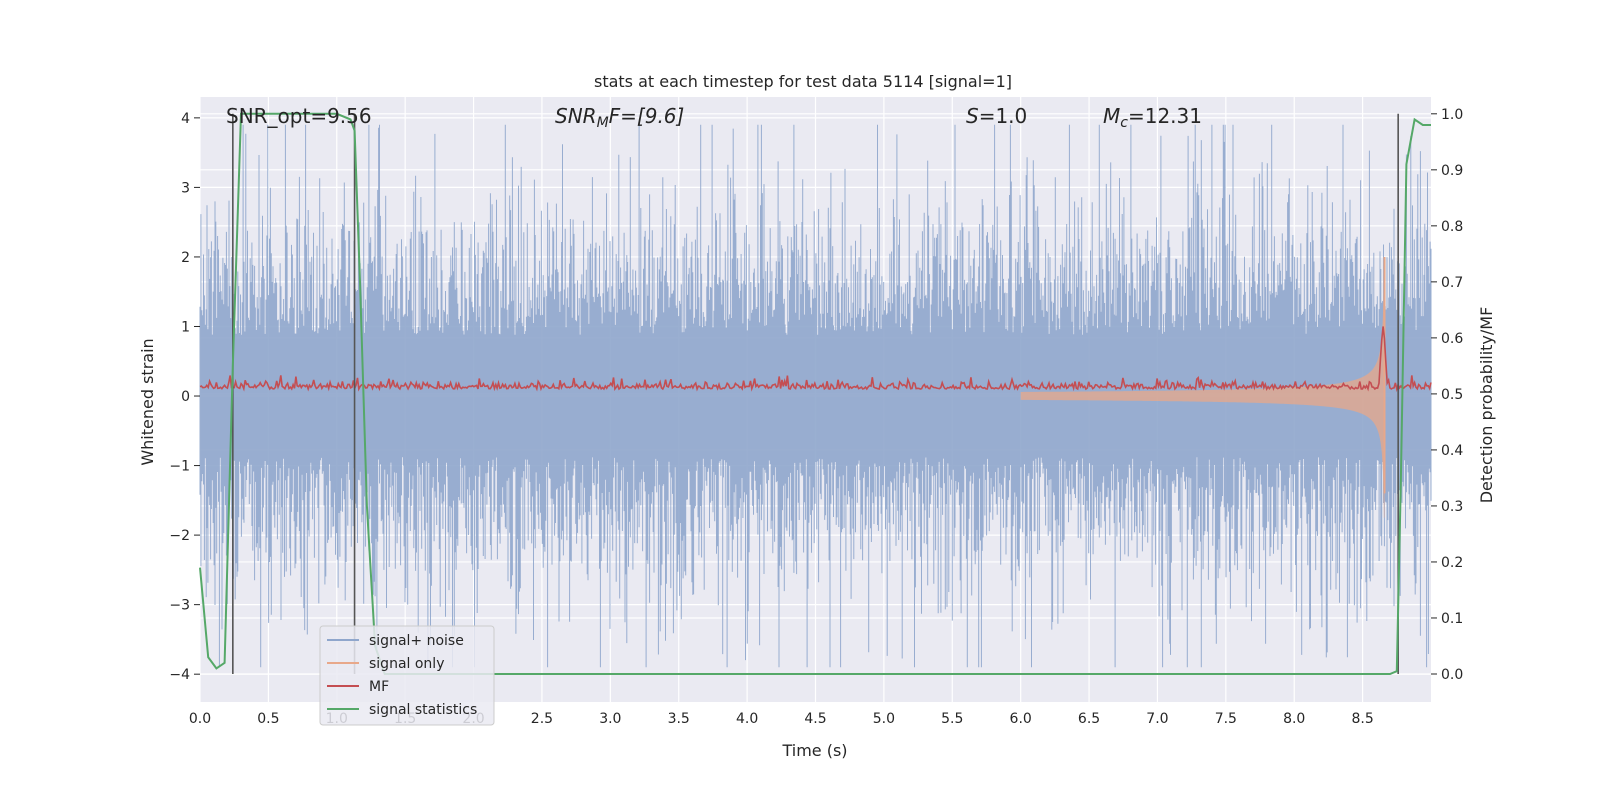 The width and height of the screenshot is (1600, 800). I want to click on annotation-mc-base: M, so click(1111, 116).